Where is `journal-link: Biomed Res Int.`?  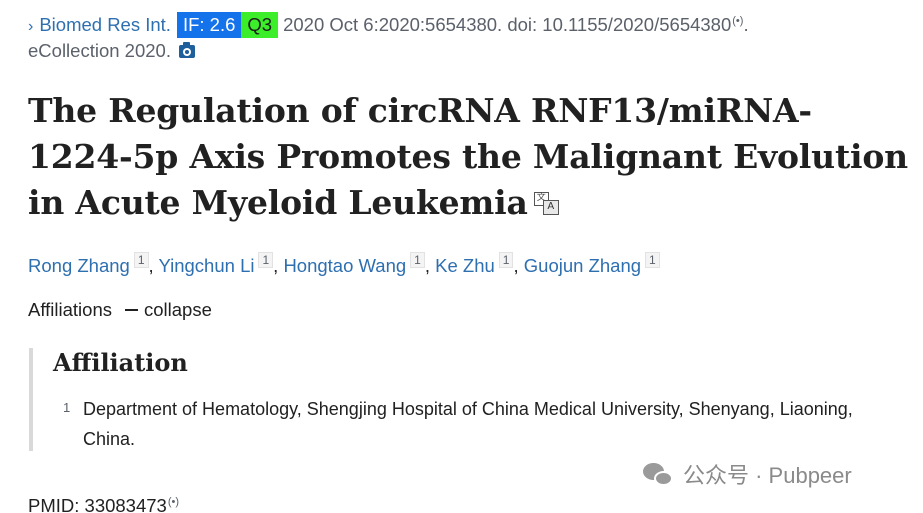 journal-link: Biomed Res Int. is located at coordinates (105, 25).